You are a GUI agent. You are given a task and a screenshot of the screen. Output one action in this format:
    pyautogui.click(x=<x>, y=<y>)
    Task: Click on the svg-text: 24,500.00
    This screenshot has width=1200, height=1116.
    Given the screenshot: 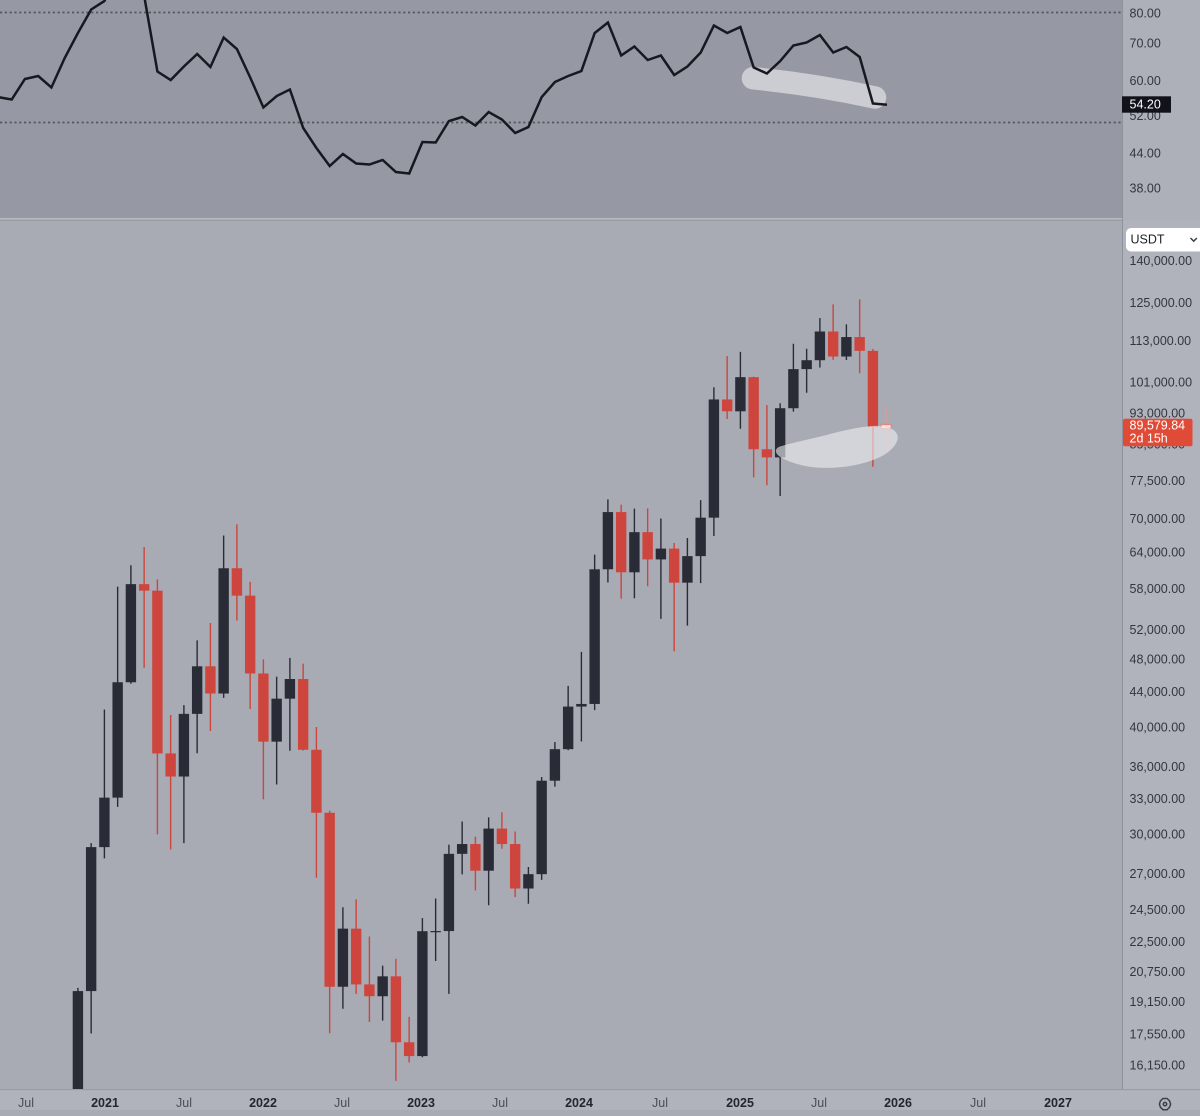 What is the action you would take?
    pyautogui.click(x=1158, y=910)
    